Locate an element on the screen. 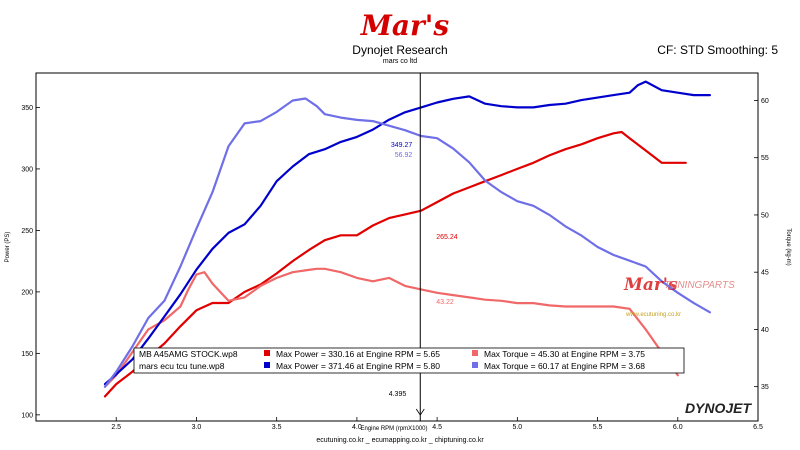  legend-tune-power: Max Power = 371.46 at Engine RPM = 5.80 is located at coordinates (358, 366).